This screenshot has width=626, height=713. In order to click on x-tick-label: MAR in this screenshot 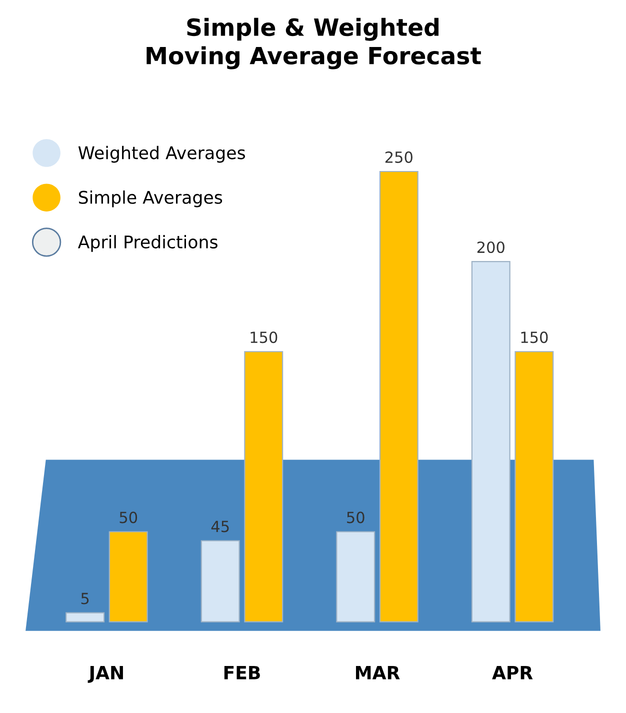, I will do `click(378, 673)`.